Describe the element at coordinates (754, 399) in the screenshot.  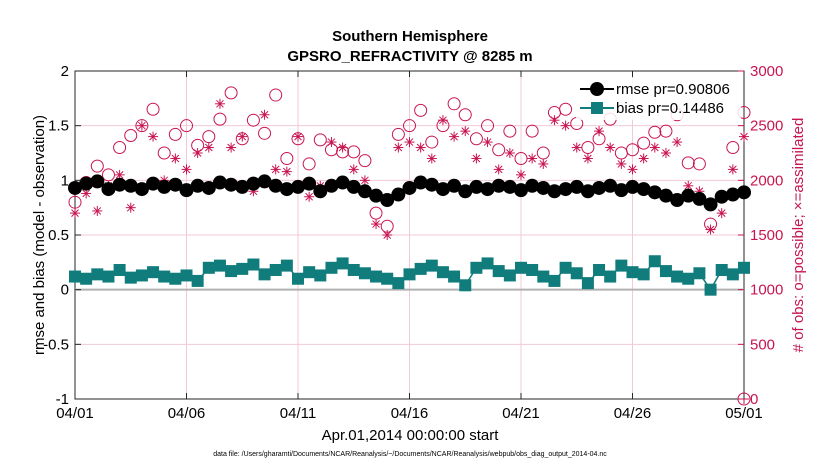
I see `y-right-tick-label: 0` at that location.